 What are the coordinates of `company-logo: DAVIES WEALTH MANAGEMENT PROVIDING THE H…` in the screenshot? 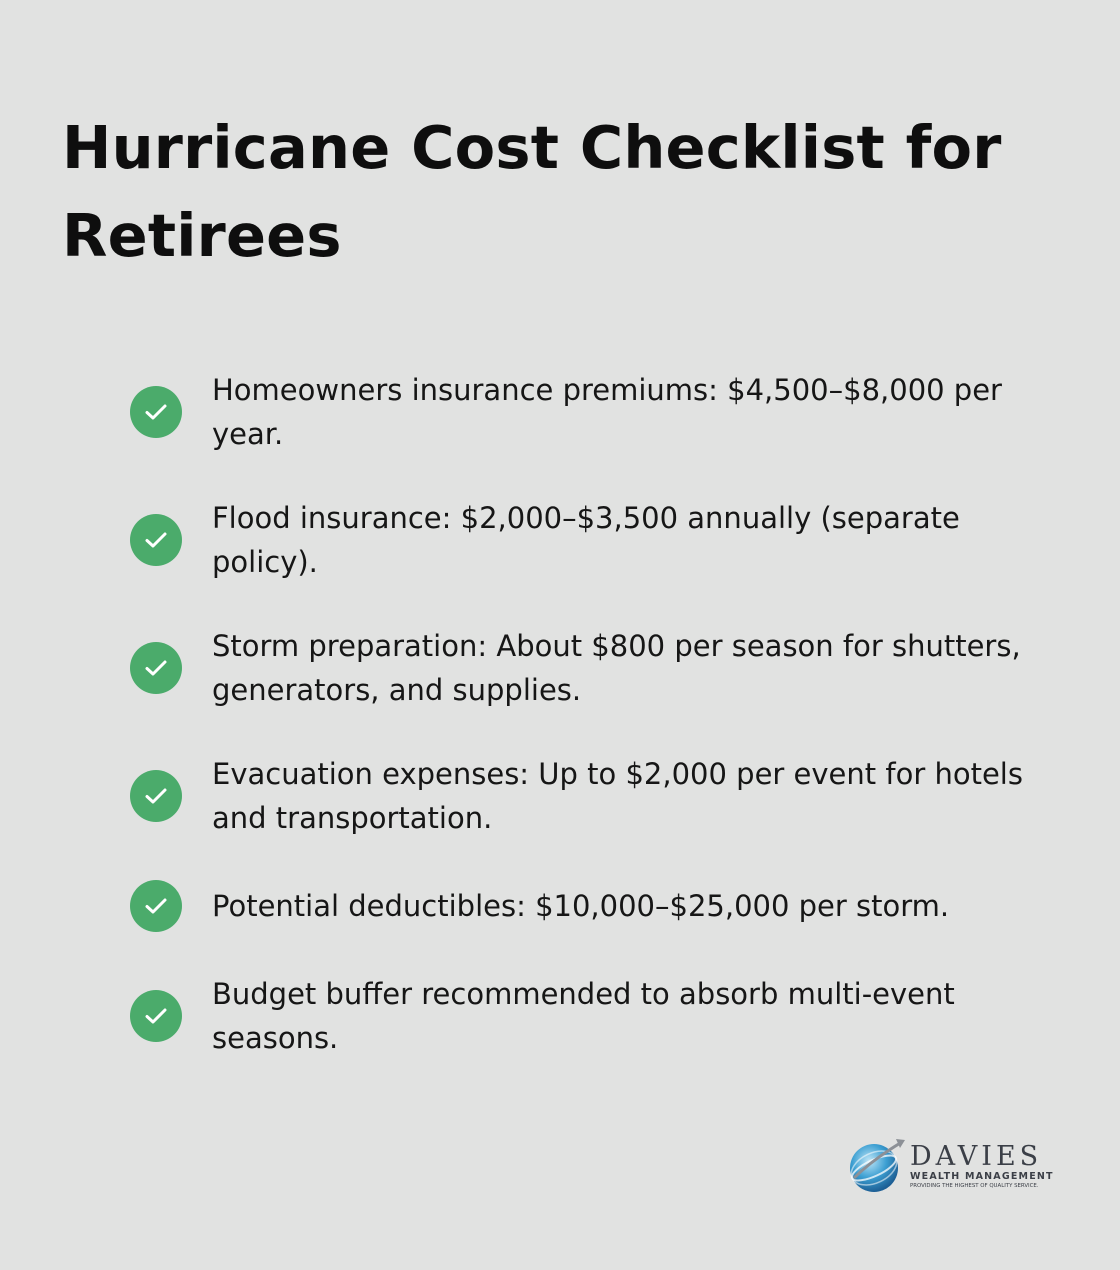 It's located at (951, 1166).